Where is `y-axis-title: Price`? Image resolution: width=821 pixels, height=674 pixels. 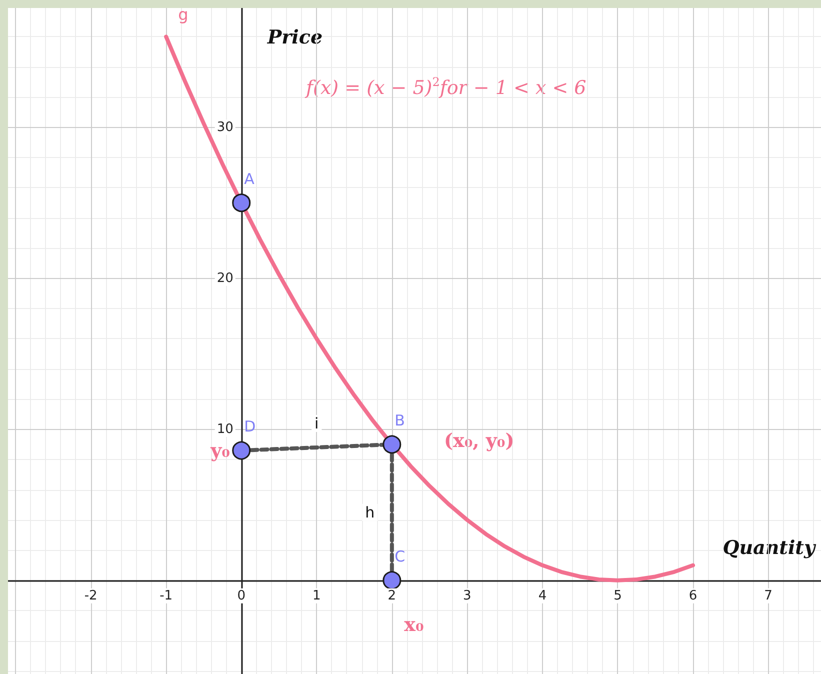
y-axis-title: Price is located at coordinates (294, 37).